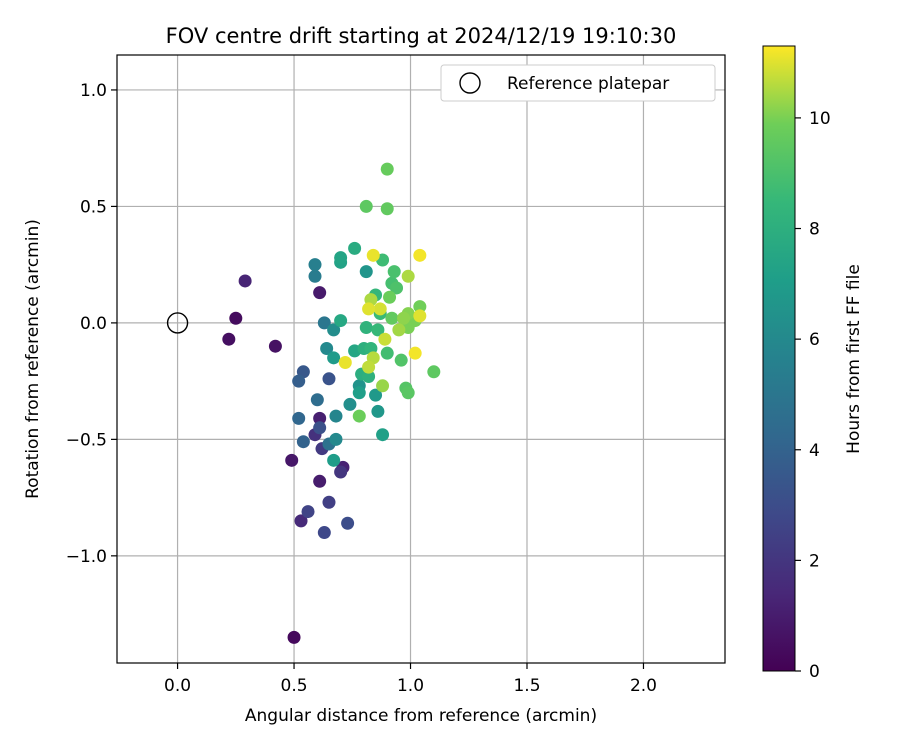 This screenshot has width=900, height=750. I want to click on legend-box, so click(578, 83).